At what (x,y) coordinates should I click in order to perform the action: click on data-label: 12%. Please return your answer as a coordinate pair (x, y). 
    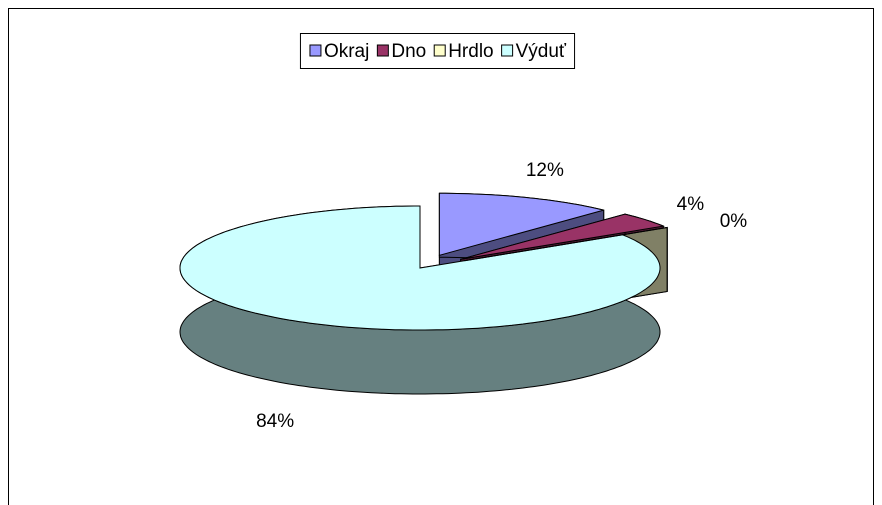
    Looking at the image, I should click on (545, 170).